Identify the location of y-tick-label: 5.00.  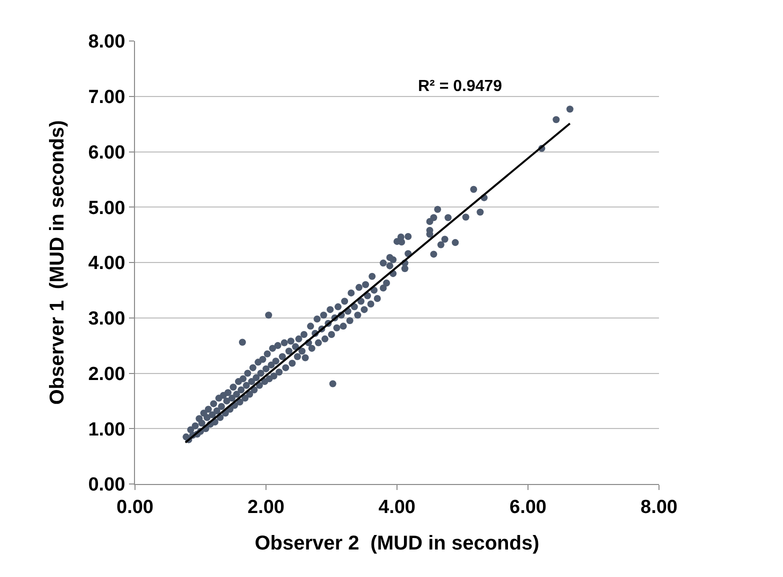
(107, 208).